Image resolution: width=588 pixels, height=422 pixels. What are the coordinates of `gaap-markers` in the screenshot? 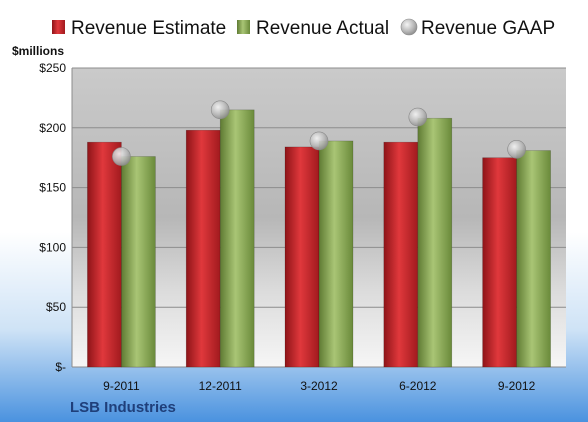 It's located at (319, 133).